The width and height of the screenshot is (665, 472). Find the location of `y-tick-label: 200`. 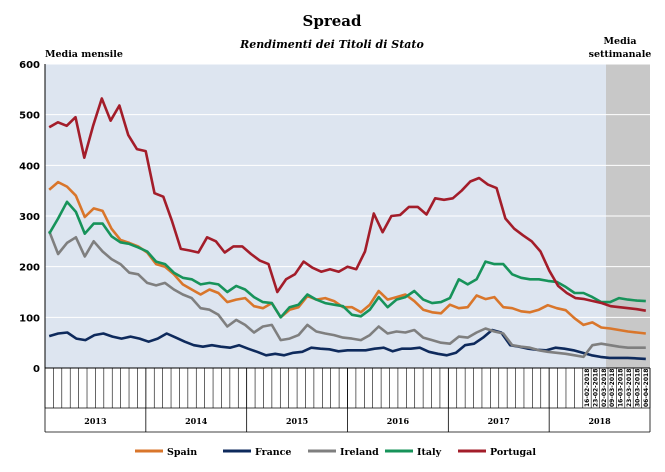

y-tick-label: 200 is located at coordinates (29, 268).